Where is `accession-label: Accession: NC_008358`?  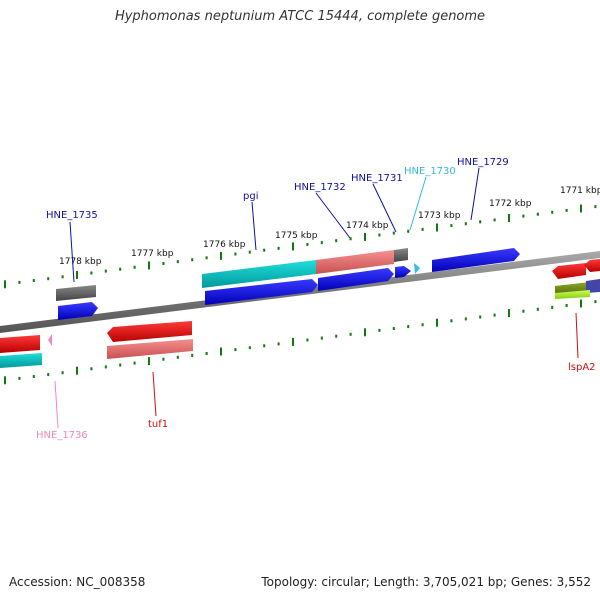
accession-label: Accession: NC_008358 is located at coordinates (77, 582).